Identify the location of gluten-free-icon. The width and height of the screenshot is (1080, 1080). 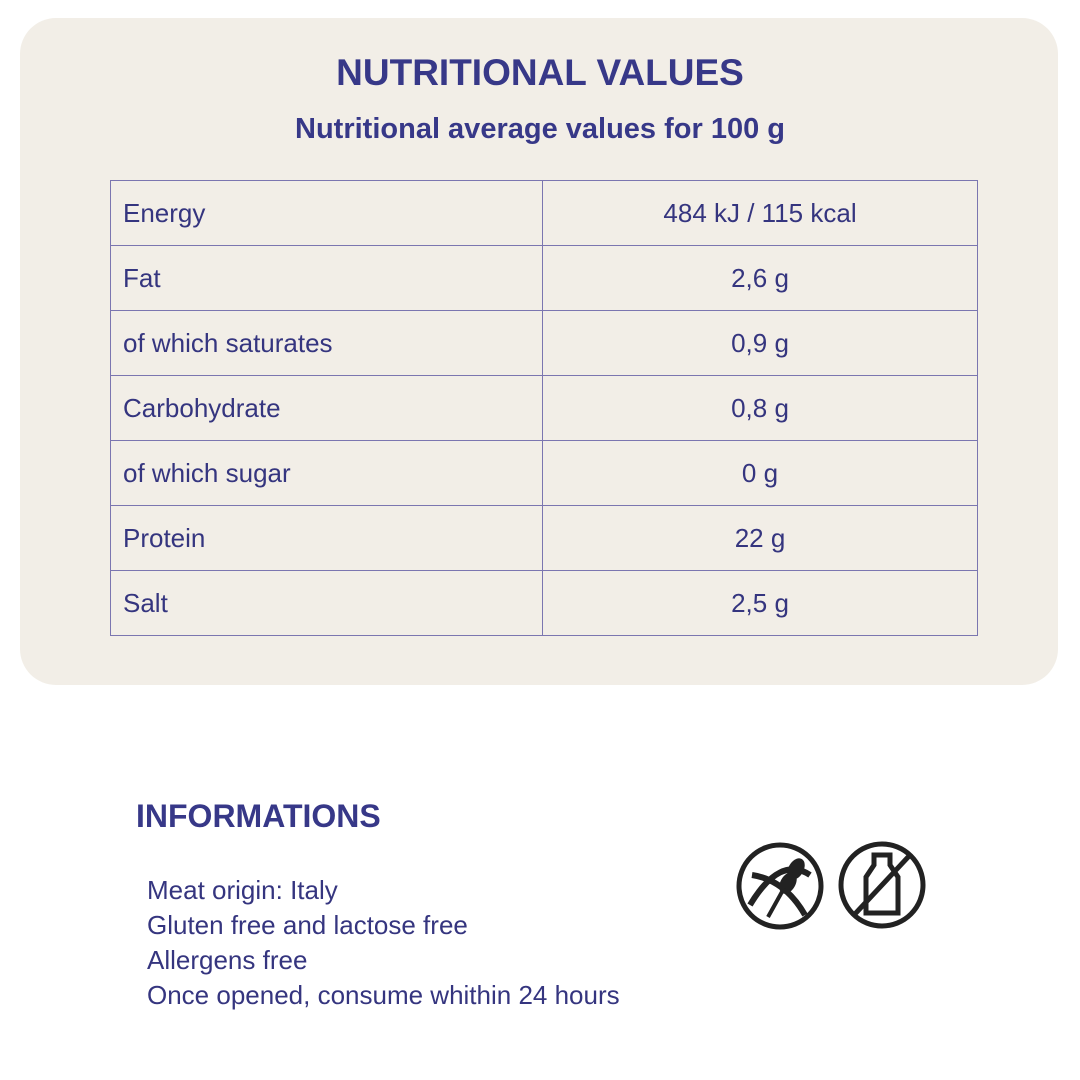
(780, 886).